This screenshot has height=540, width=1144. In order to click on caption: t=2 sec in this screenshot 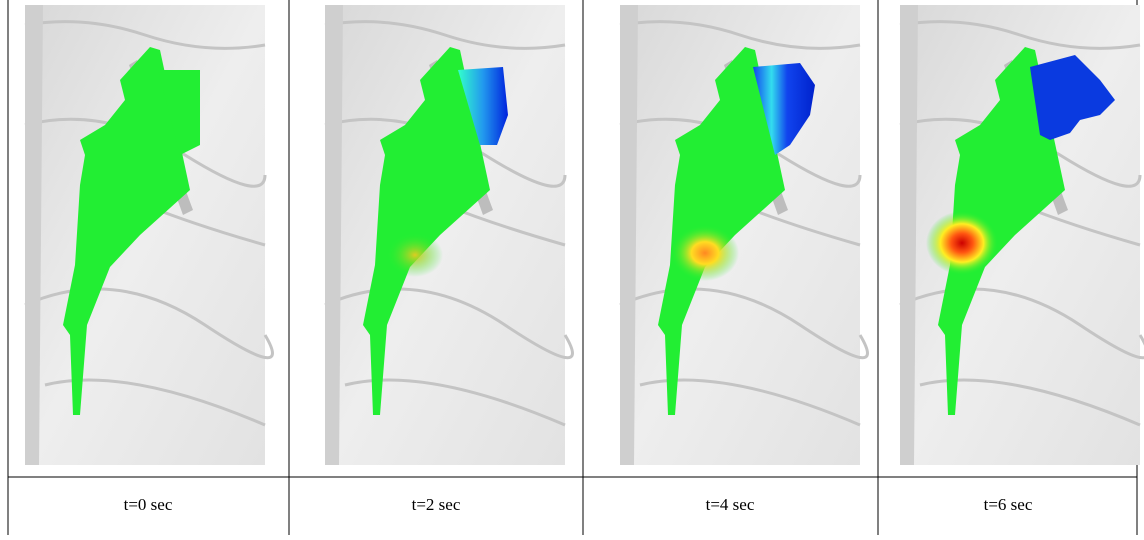, I will do `click(436, 504)`.